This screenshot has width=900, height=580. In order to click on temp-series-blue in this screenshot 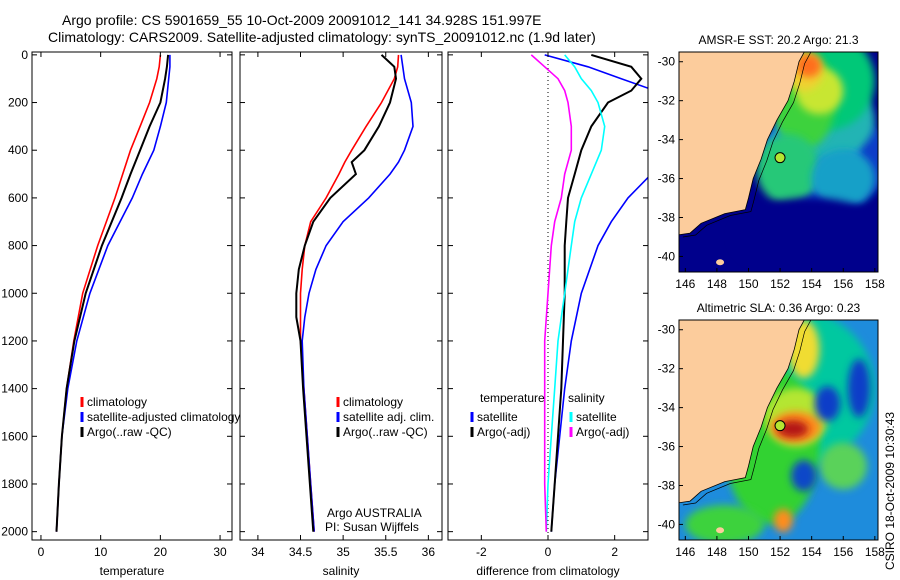, I will do `click(113, 293)`.